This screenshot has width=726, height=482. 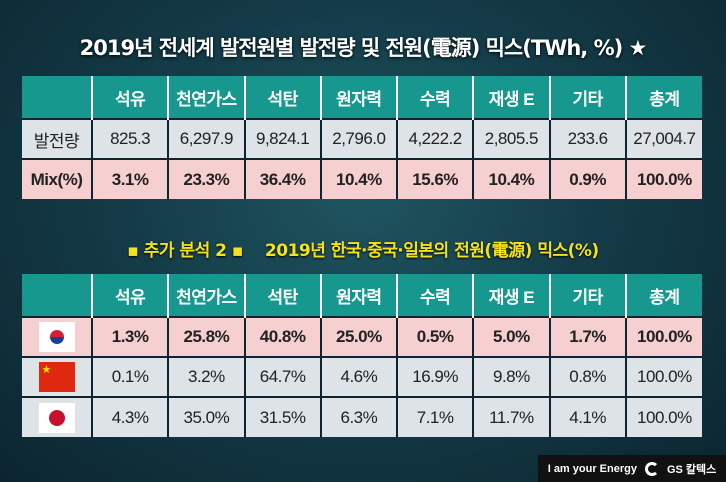 What do you see at coordinates (129, 416) in the screenshot?
I see `table-cell: 4.3%` at bounding box center [129, 416].